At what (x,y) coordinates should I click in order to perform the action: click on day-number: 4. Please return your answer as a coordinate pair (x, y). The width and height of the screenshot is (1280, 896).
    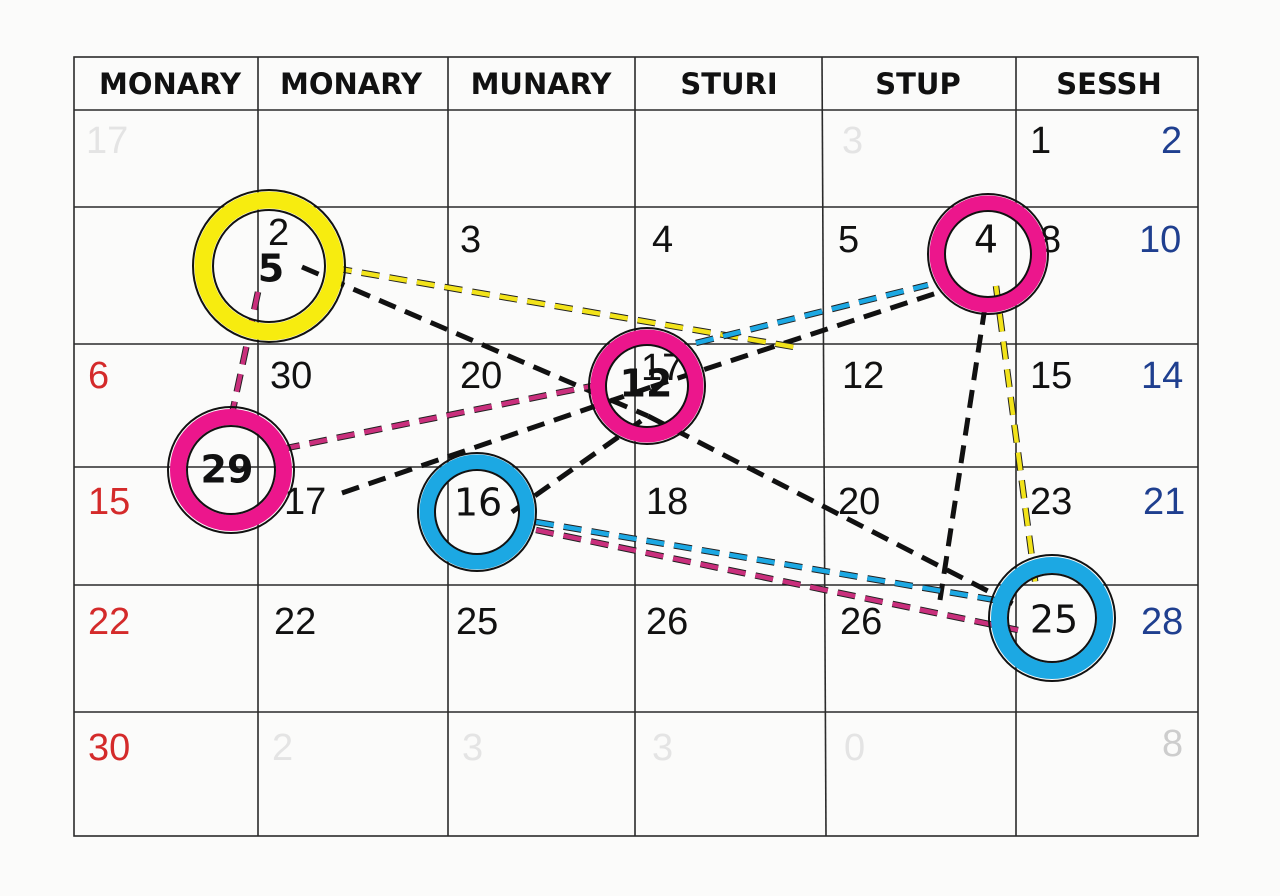
    Looking at the image, I should click on (662, 240).